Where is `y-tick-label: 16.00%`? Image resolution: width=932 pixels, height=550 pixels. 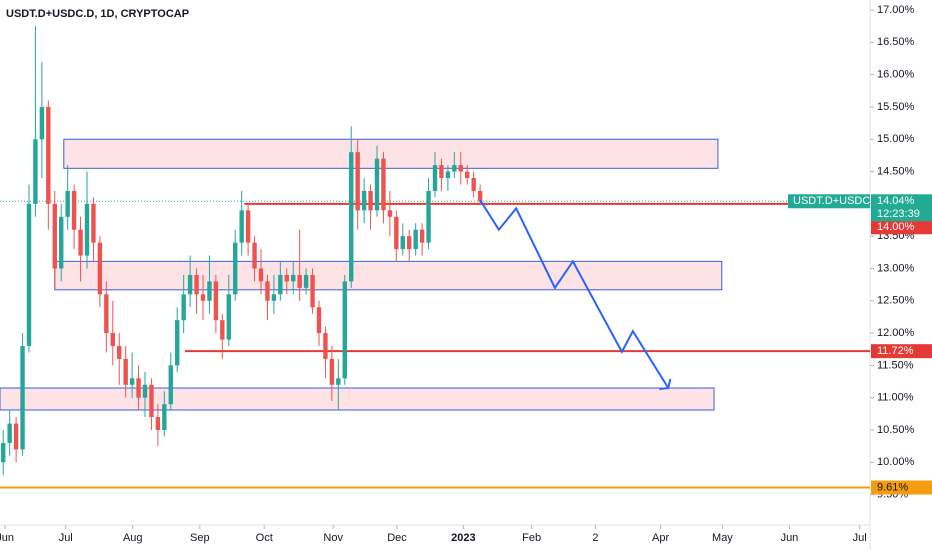 y-tick-label: 16.00% is located at coordinates (896, 75).